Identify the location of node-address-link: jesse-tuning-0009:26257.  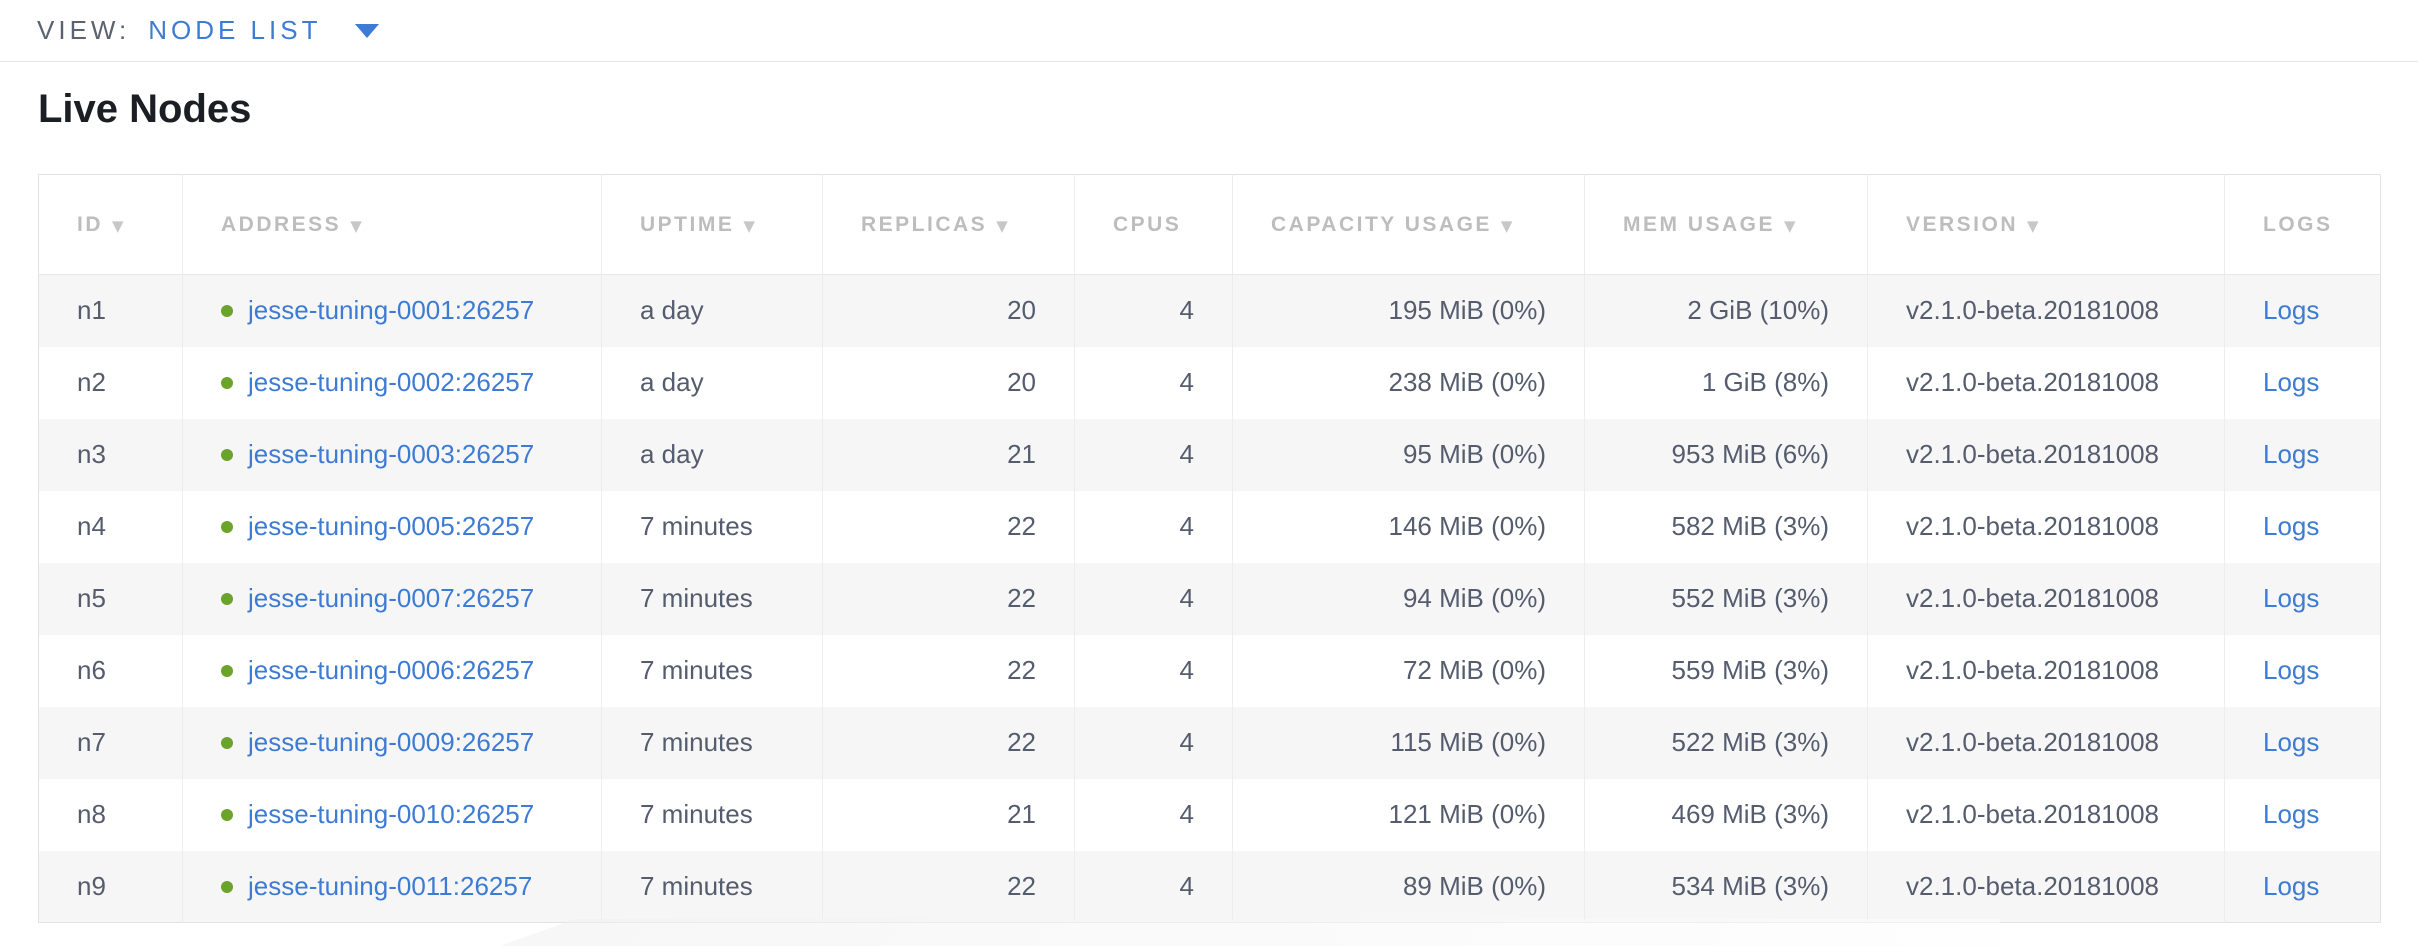
(391, 742).